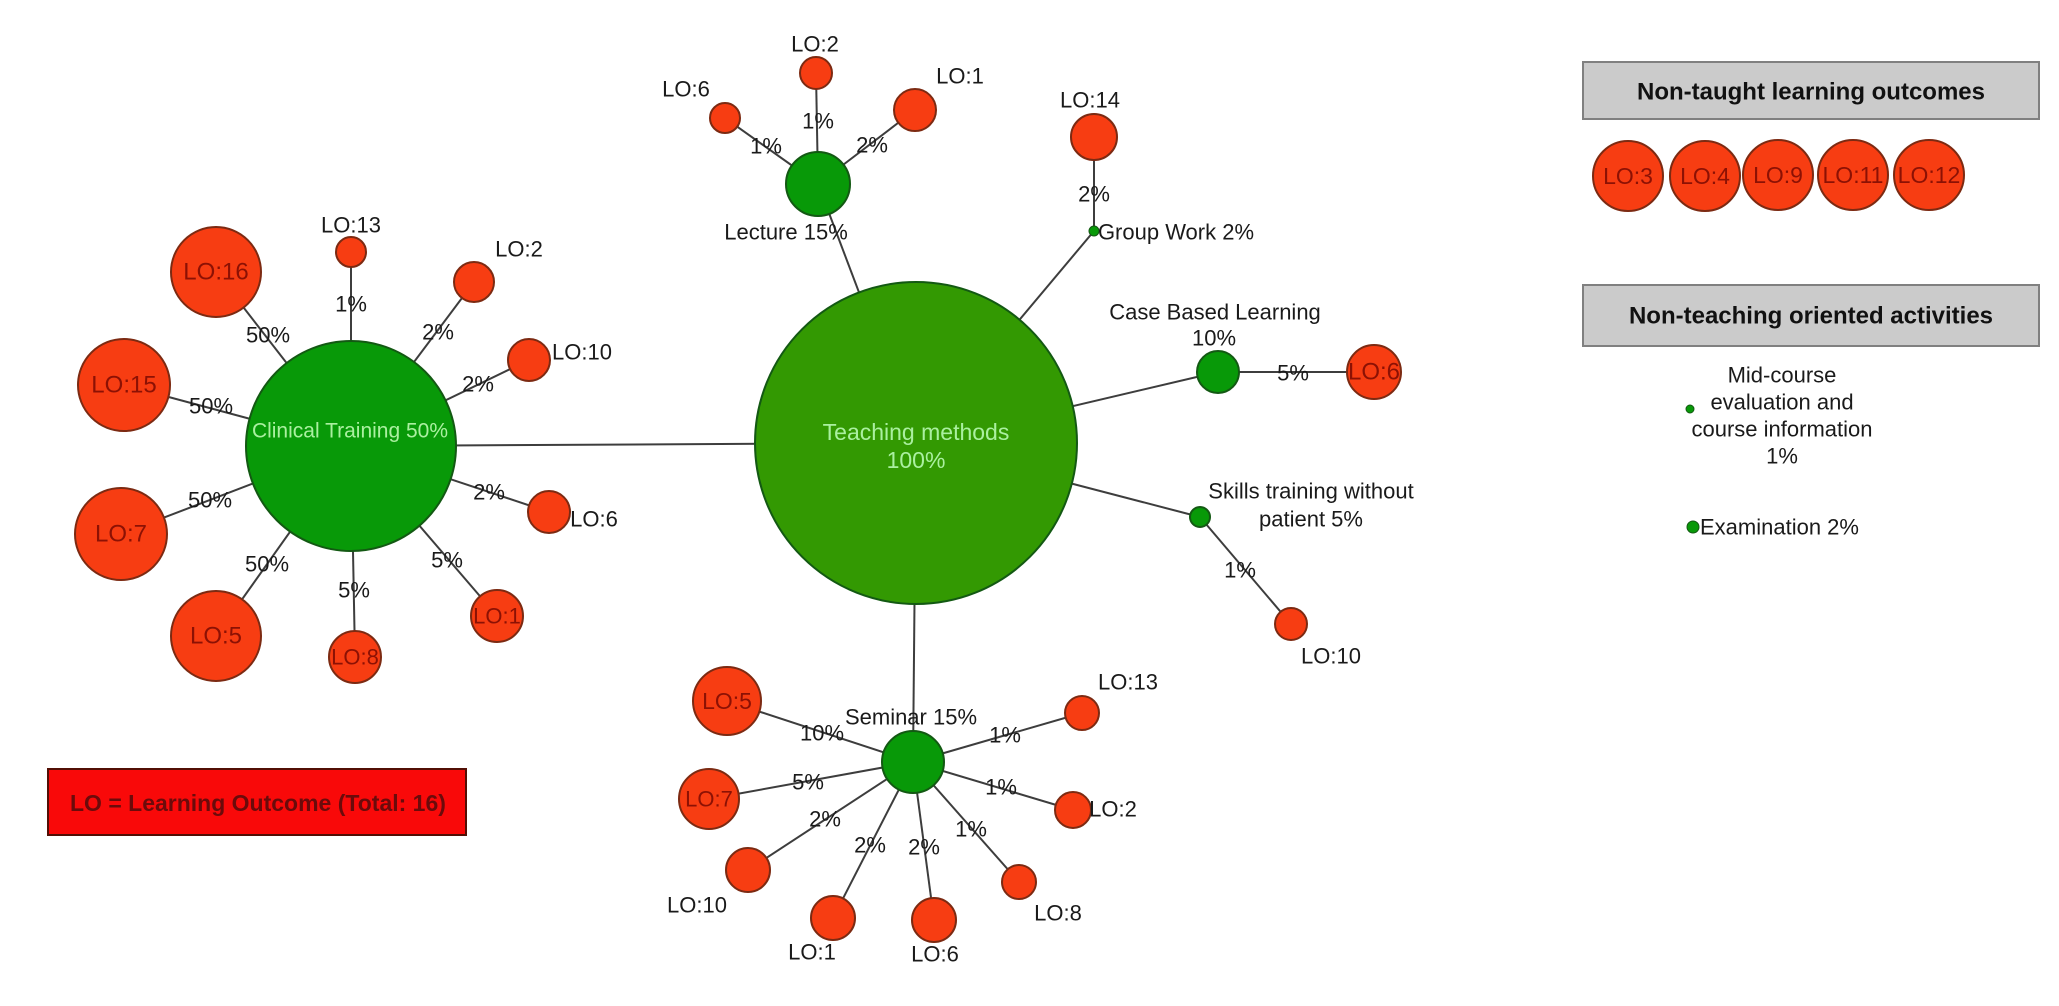 Image resolution: width=2059 pixels, height=1006 pixels. I want to click on svg-text: Lecture 15%, so click(786, 232).